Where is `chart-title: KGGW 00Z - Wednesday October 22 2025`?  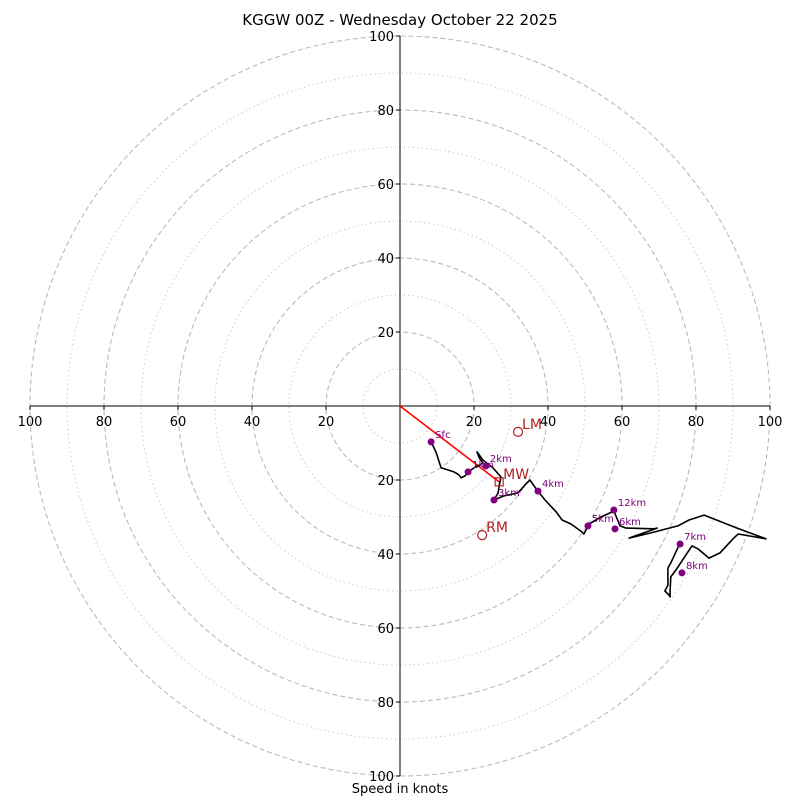 chart-title: KGGW 00Z - Wednesday October 22 2025 is located at coordinates (400, 20).